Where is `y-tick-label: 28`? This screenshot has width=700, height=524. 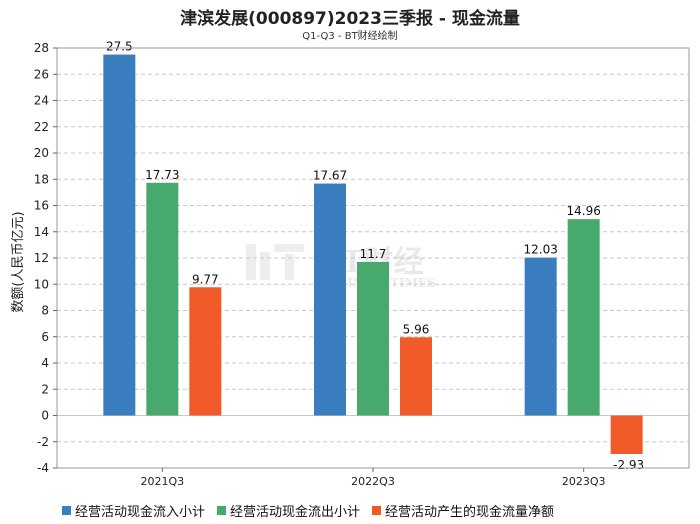 y-tick-label: 28 is located at coordinates (41, 48).